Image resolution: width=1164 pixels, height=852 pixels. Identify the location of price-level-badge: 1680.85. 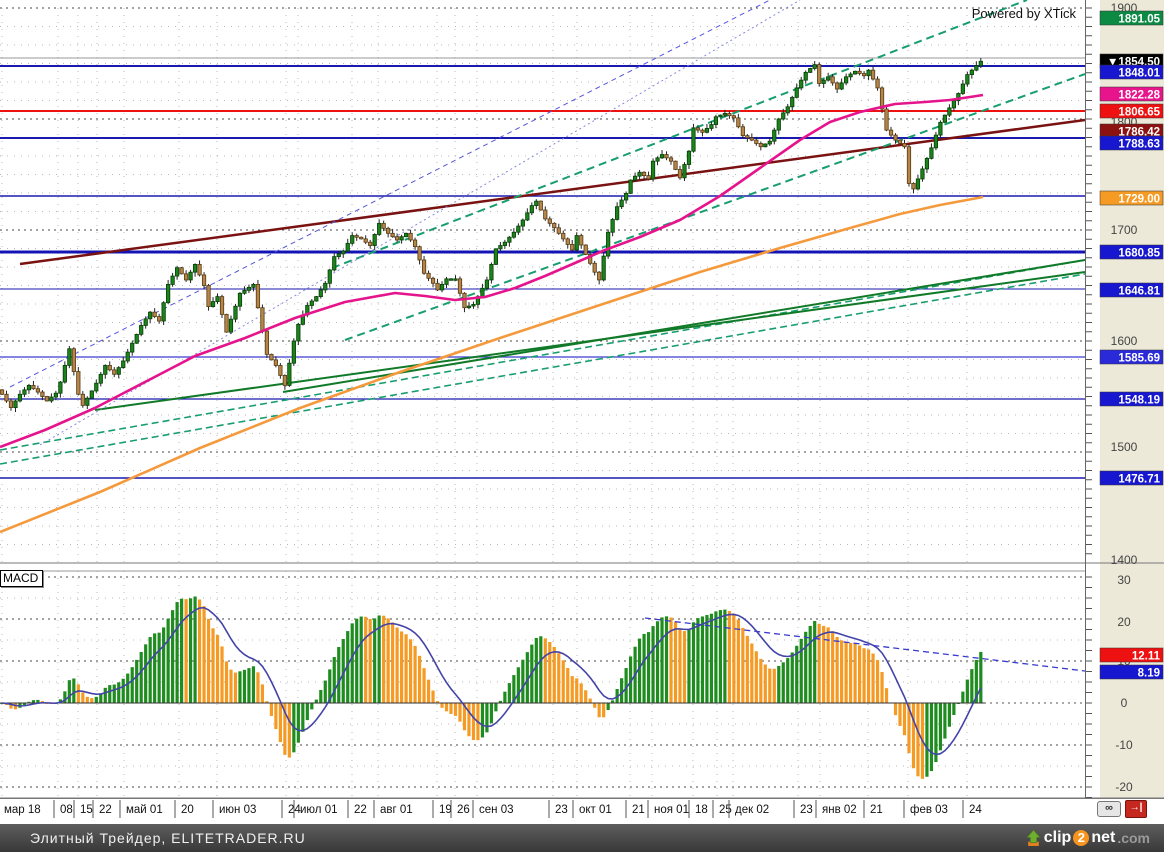
(1131, 252).